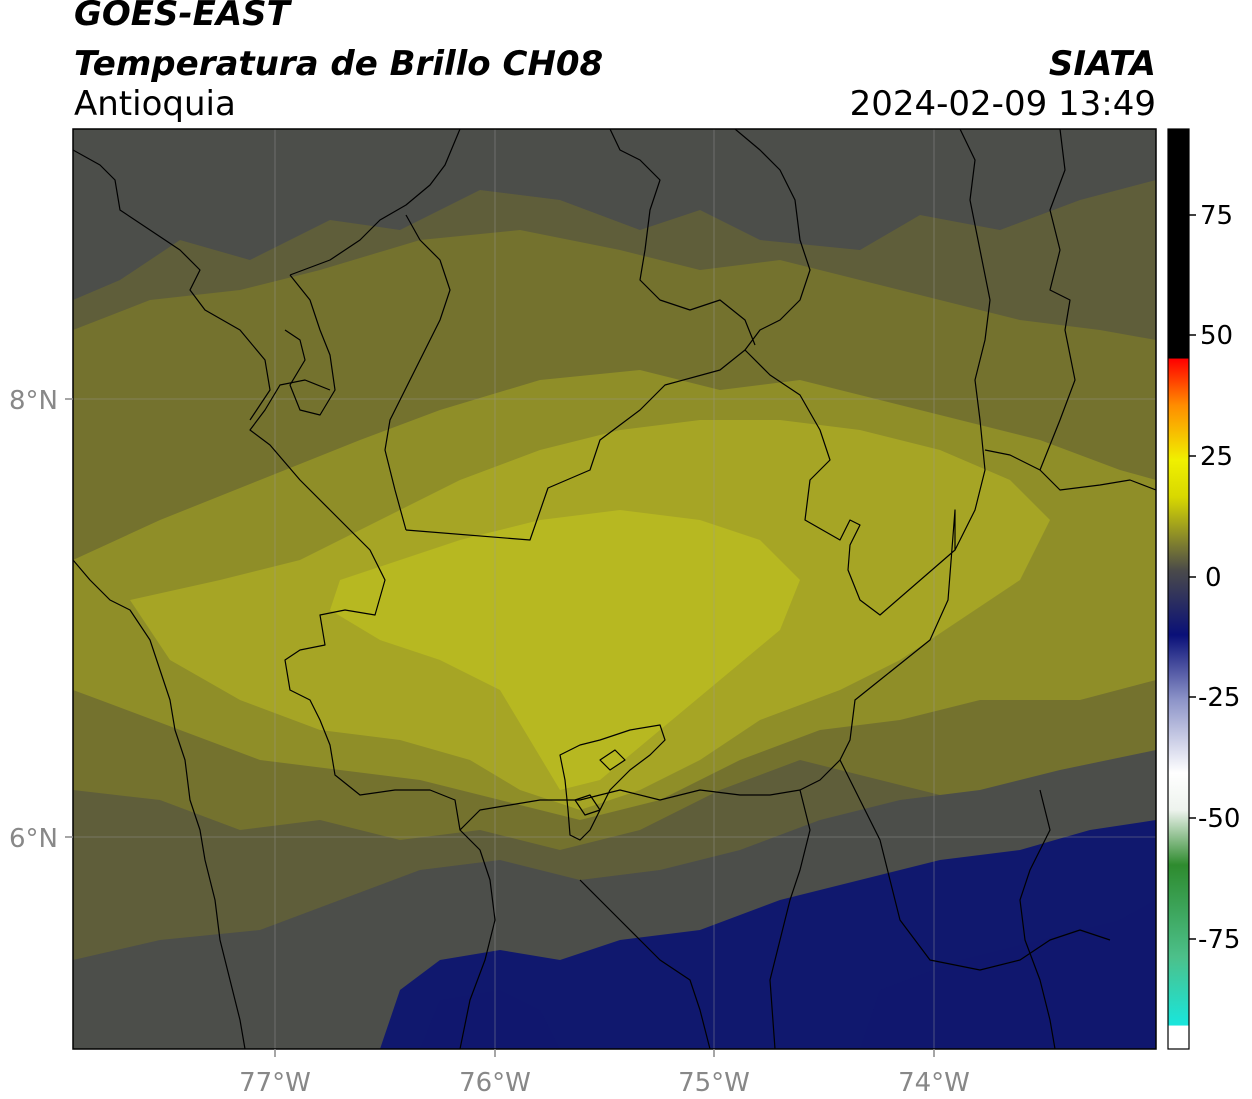 Image resolution: width=1252 pixels, height=1099 pixels. What do you see at coordinates (33, 401) in the screenshot?
I see `lat-label: 8°N` at bounding box center [33, 401].